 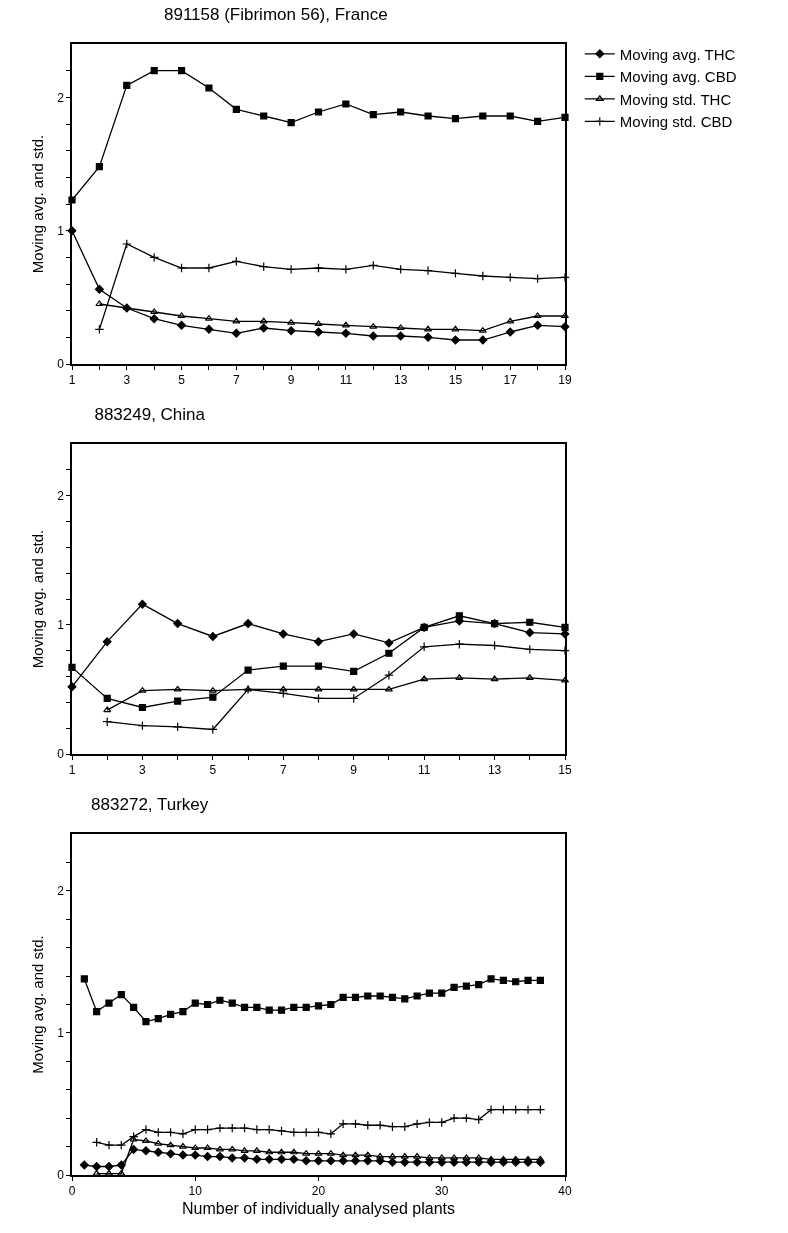 What do you see at coordinates (150, 804) in the screenshot?
I see `chart-title: 883272, Turkey` at bounding box center [150, 804].